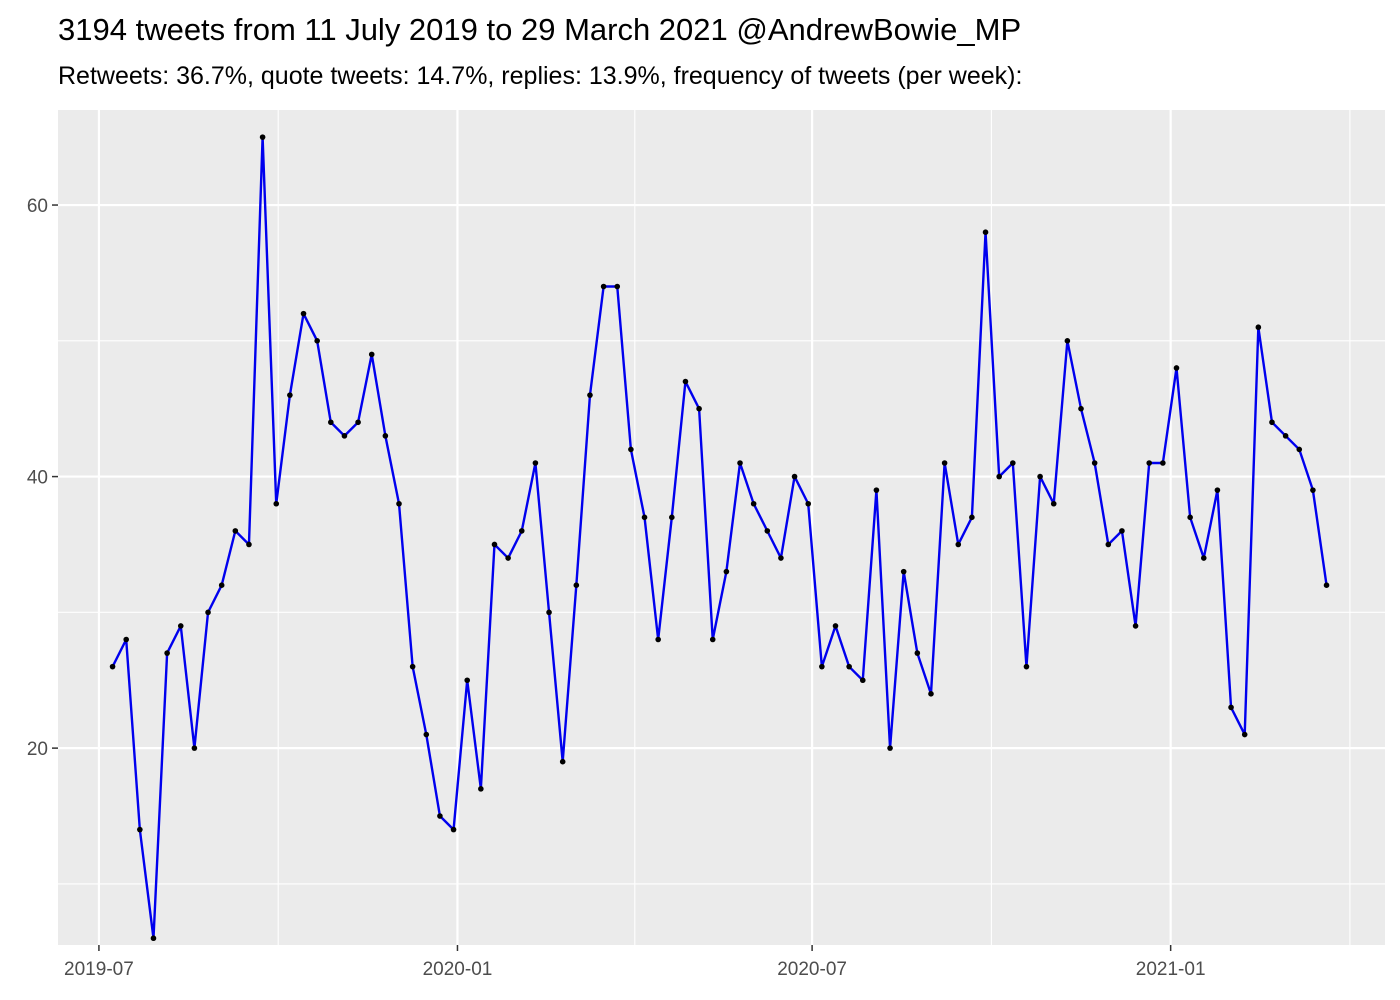 The image size is (1400, 1000). I want to click on x-tick-label: 2019-07, so click(99, 969).